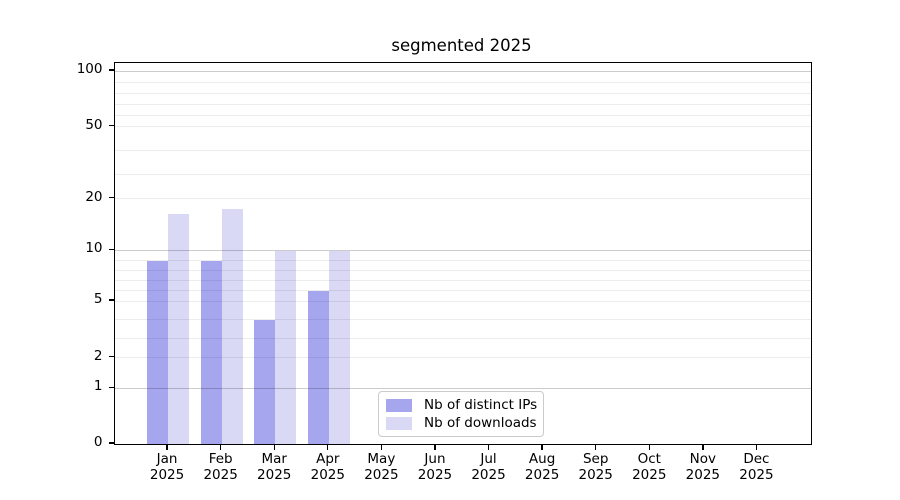 The width and height of the screenshot is (900, 500). I want to click on legend-label: Nb of downloads, so click(480, 423).